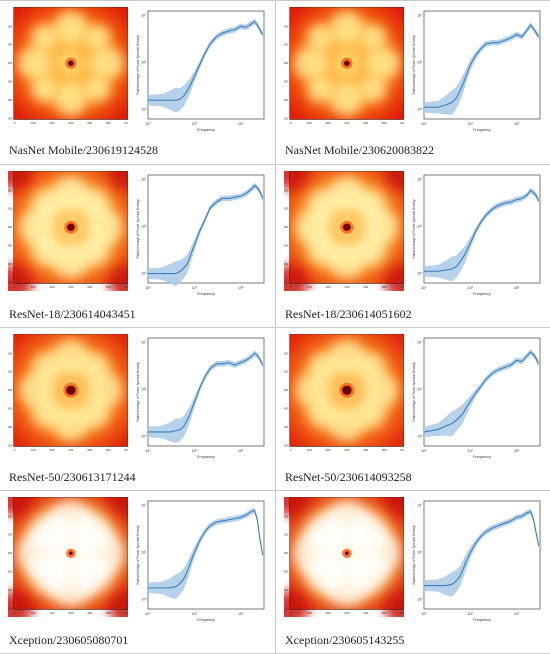 The image size is (550, 654). I want to click on panel-caption: ResNet-50/230613171244, so click(72, 477).